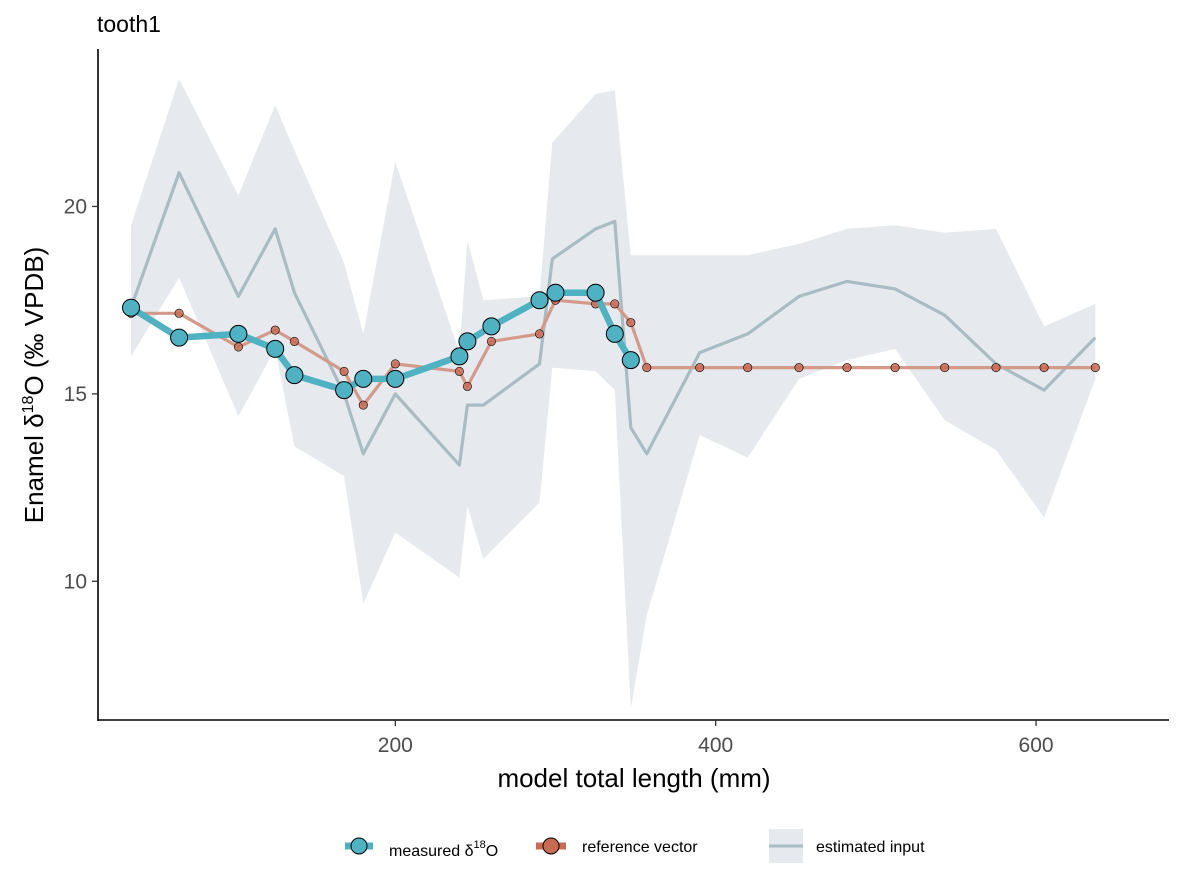  What do you see at coordinates (75, 394) in the screenshot?
I see `y-tick-label: 15` at bounding box center [75, 394].